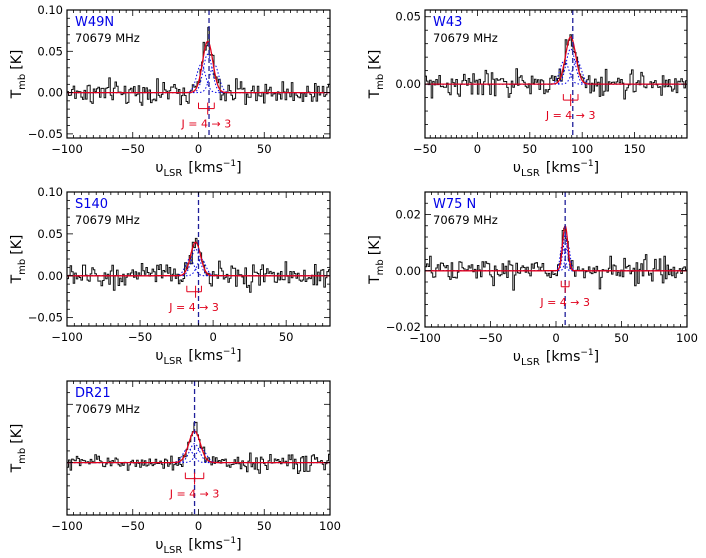  What do you see at coordinates (454, 204) in the screenshot?
I see `source-name: W75 N` at bounding box center [454, 204].